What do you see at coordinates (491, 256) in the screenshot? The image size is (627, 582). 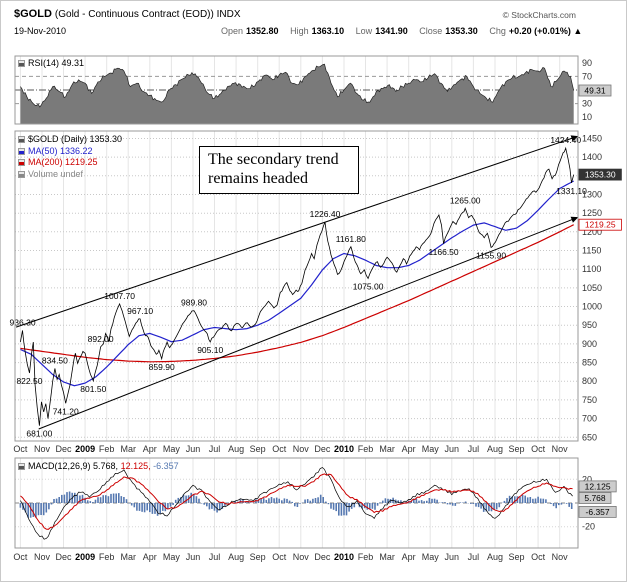 I see `svg-text: 1155.90` at bounding box center [491, 256].